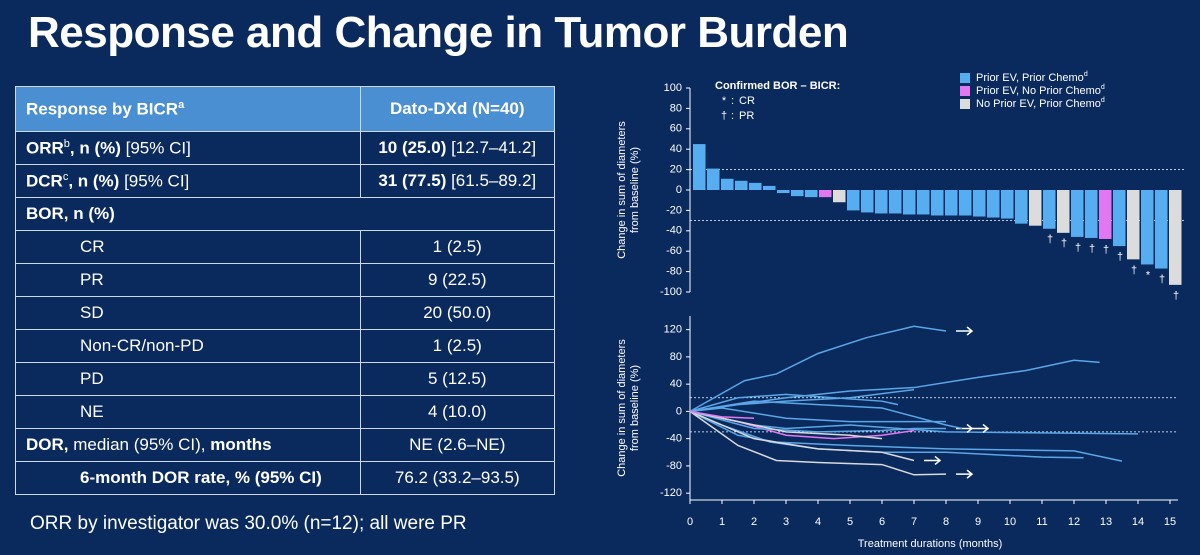  Describe the element at coordinates (101, 444) in the screenshot. I see `cell-text: median` at that location.